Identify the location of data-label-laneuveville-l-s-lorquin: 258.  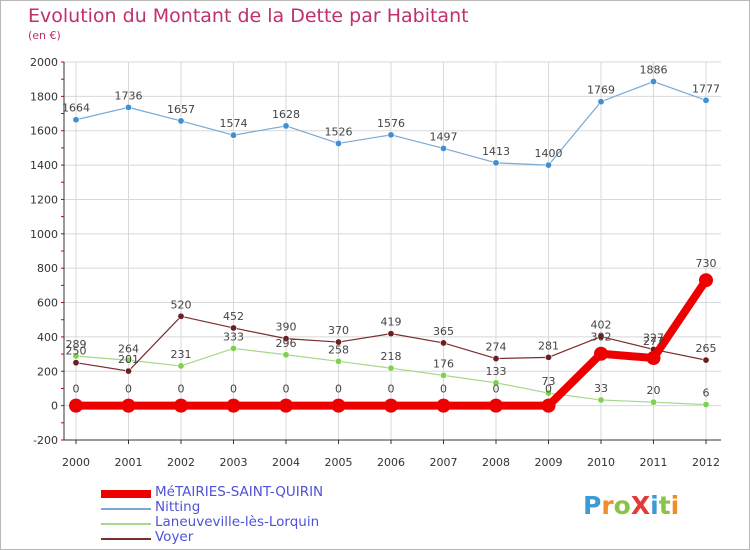
(338, 349).